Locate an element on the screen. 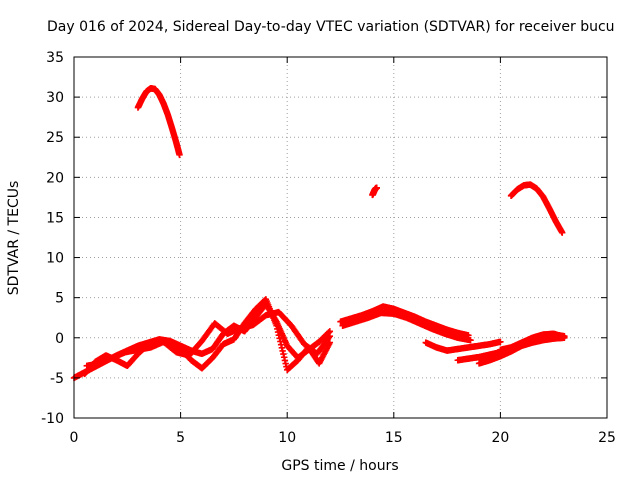  series-arc-high-late is located at coordinates (536, 208).